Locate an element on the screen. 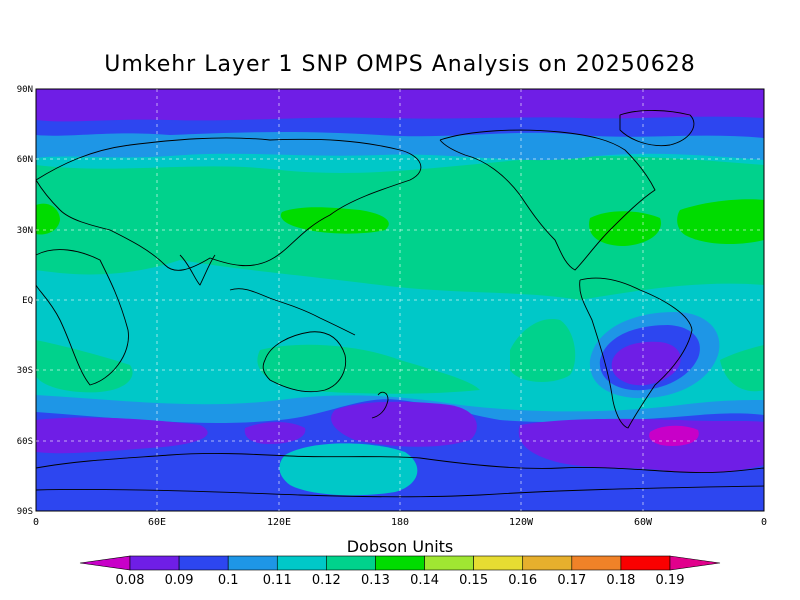  lon-label: 60W is located at coordinates (643, 522).